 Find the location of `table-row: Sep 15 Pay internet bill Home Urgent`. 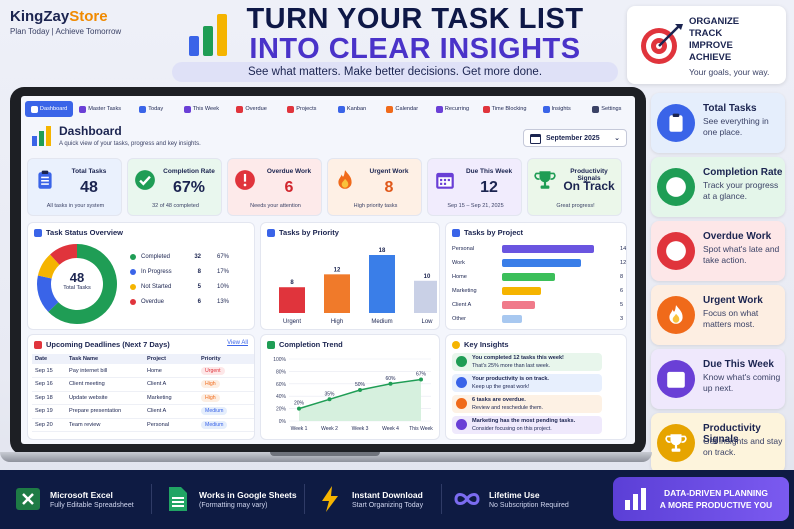

table-row: Sep 15 Pay internet bill Home Urgent is located at coordinates (143, 371).